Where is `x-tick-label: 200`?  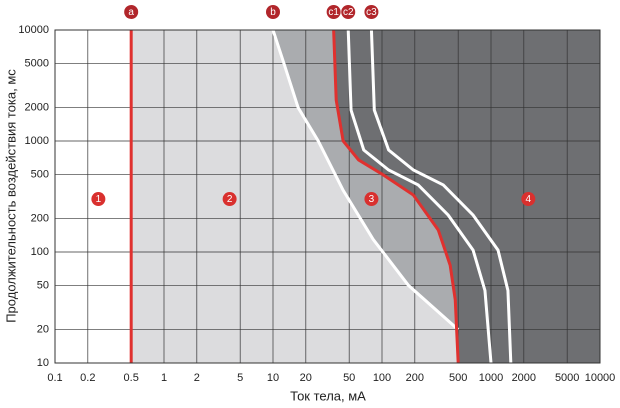
x-tick-label: 200 is located at coordinates (415, 378).